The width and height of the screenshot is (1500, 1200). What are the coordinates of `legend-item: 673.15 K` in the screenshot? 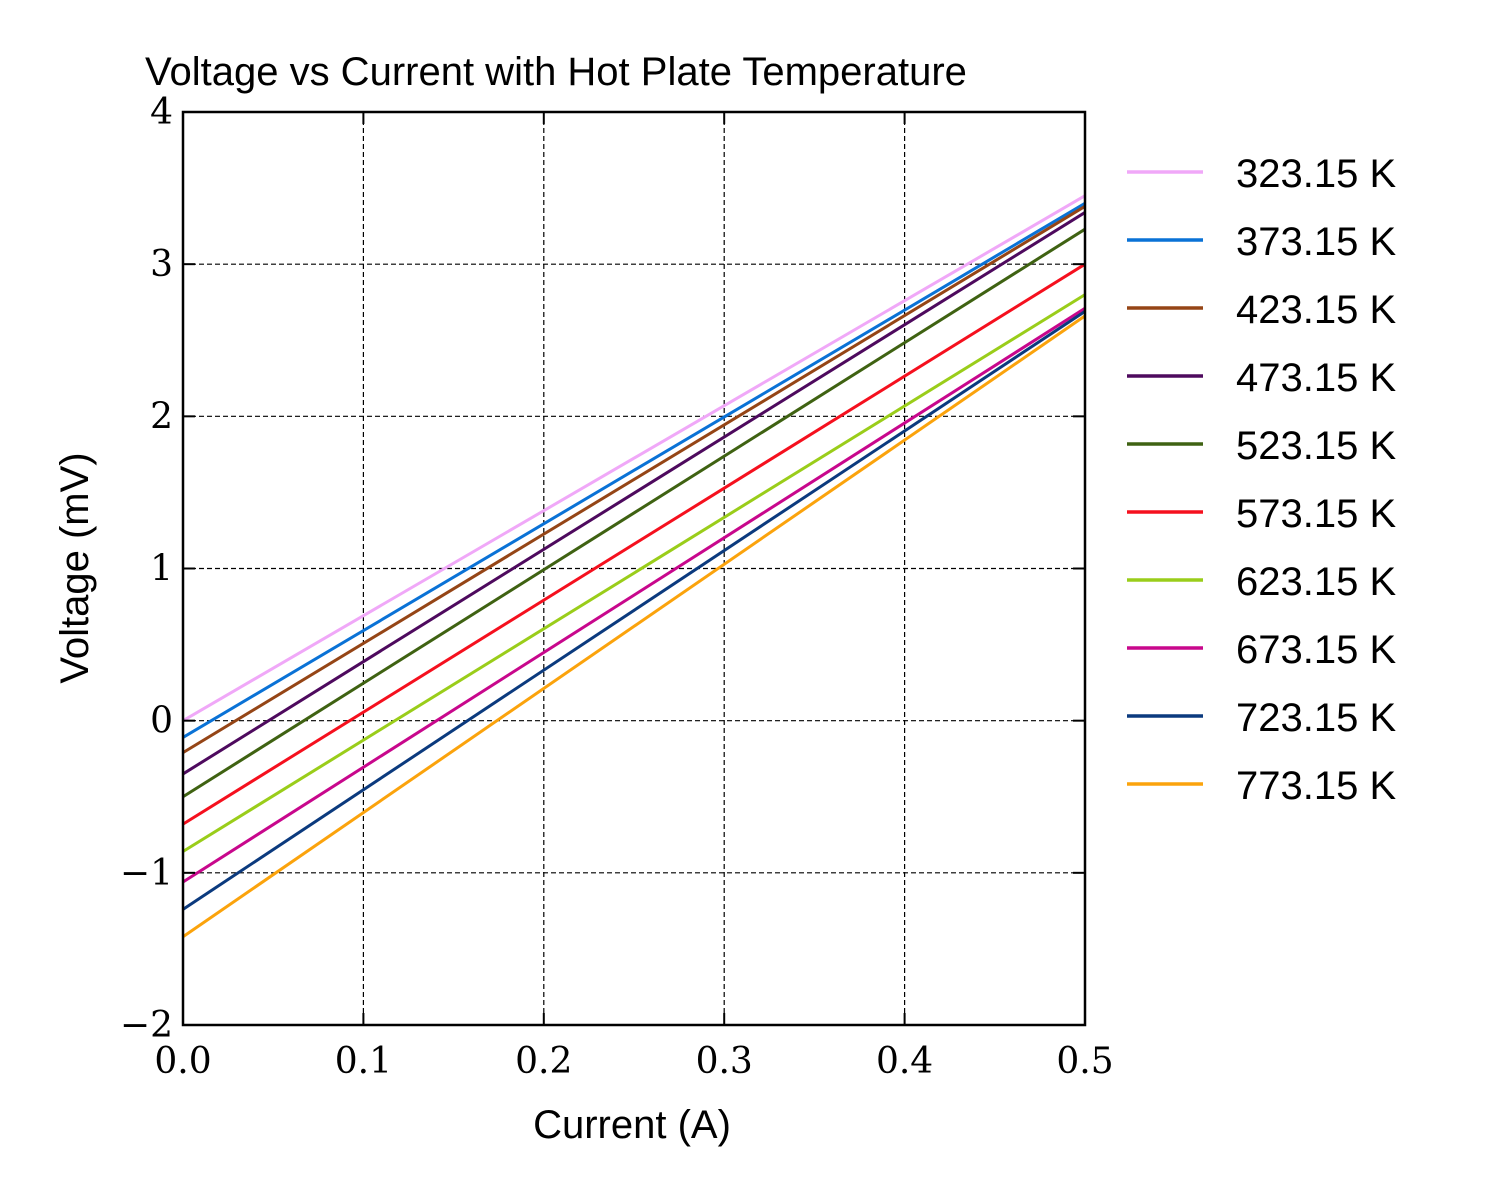 It's located at (1261, 650).